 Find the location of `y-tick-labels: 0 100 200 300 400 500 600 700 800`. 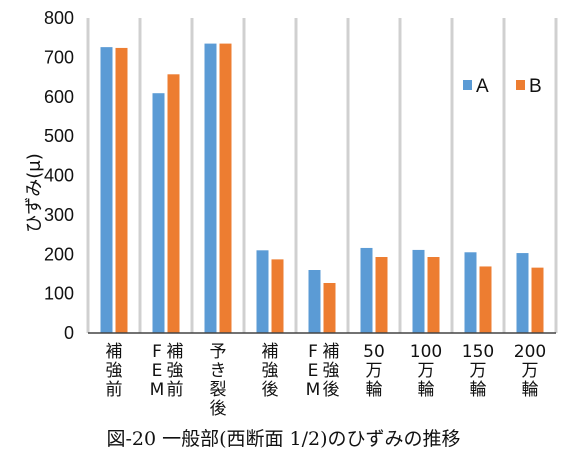

y-tick-labels: 0 100 200 300 400 500 600 700 800 is located at coordinates (59, 175).